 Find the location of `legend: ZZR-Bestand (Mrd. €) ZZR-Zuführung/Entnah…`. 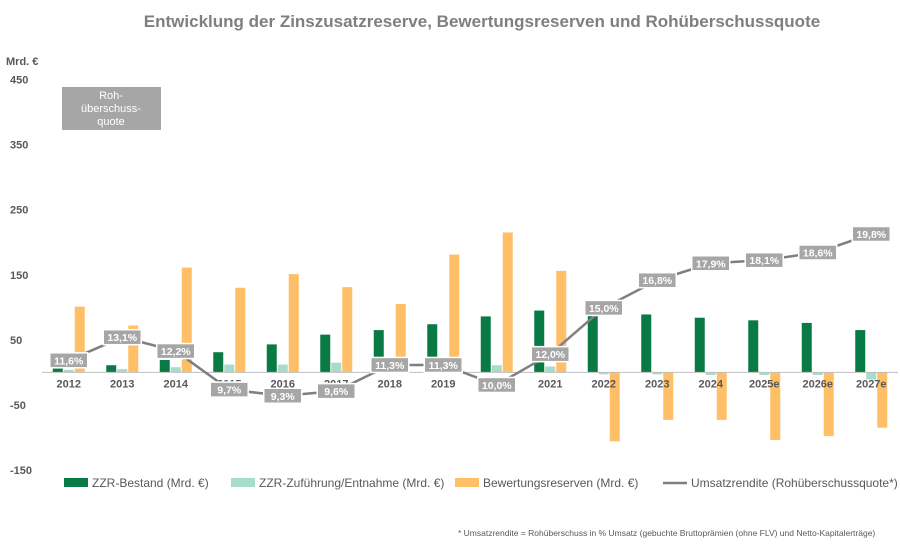

legend: ZZR-Bestand (Mrd. €) ZZR-Zuführung/Entnah… is located at coordinates (481, 483).